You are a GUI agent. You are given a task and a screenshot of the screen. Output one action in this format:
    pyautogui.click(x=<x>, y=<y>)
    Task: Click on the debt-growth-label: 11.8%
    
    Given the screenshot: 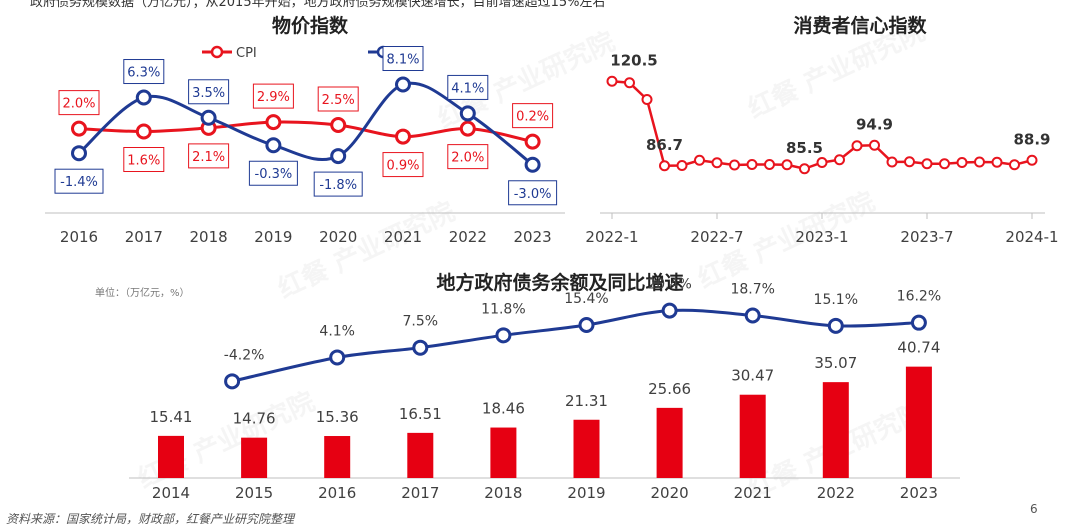 What is the action you would take?
    pyautogui.click(x=503, y=309)
    